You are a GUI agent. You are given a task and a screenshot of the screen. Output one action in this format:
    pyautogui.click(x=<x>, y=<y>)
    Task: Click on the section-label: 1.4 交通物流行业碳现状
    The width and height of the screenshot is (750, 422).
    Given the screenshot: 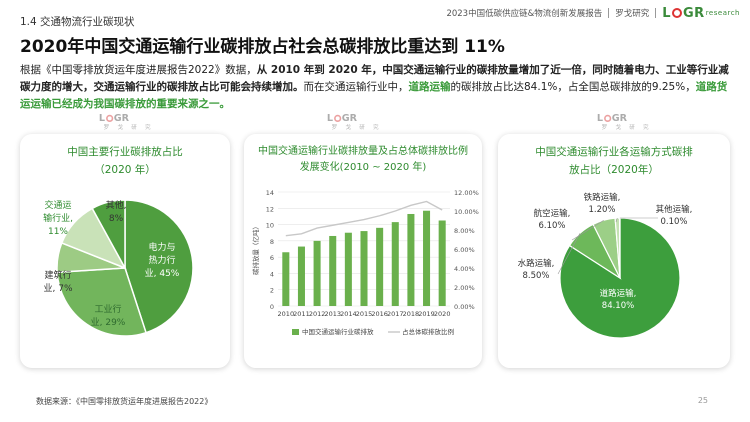 What is the action you would take?
    pyautogui.click(x=77, y=22)
    